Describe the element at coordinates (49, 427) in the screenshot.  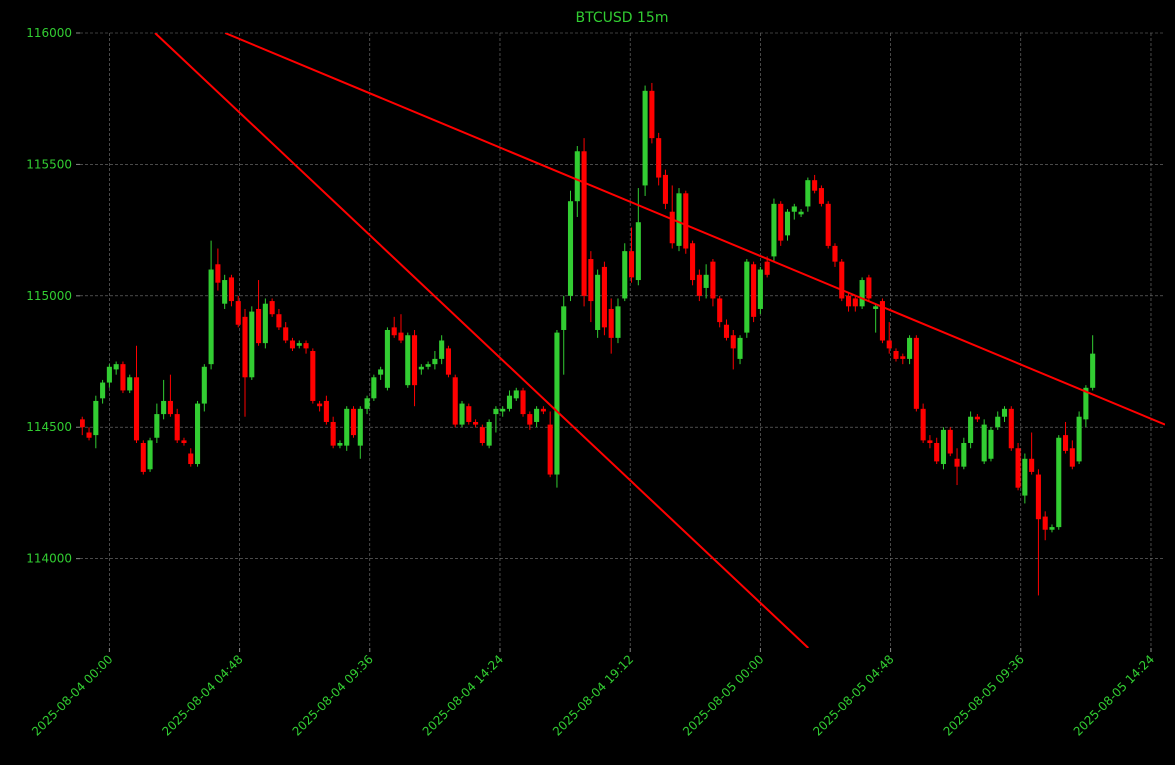
I see `y-tick-label: 114500` at that location.